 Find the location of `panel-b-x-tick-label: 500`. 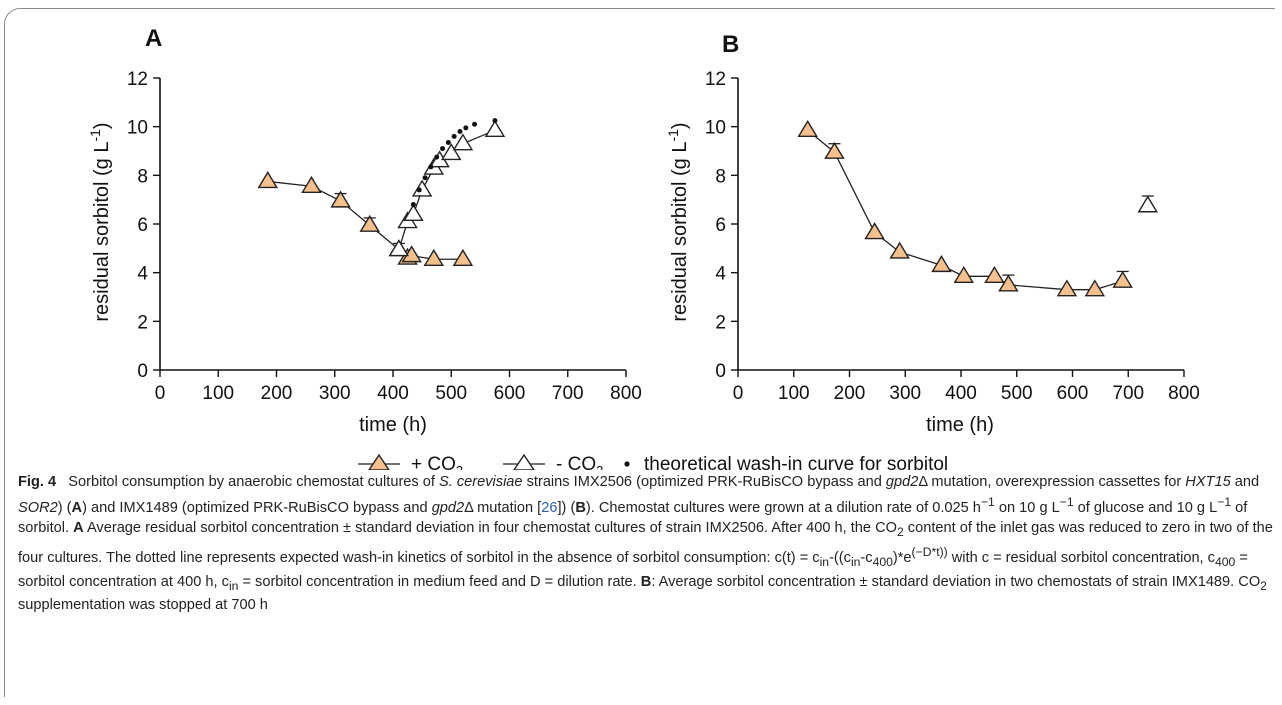

panel-b-x-tick-label: 500 is located at coordinates (1017, 393).